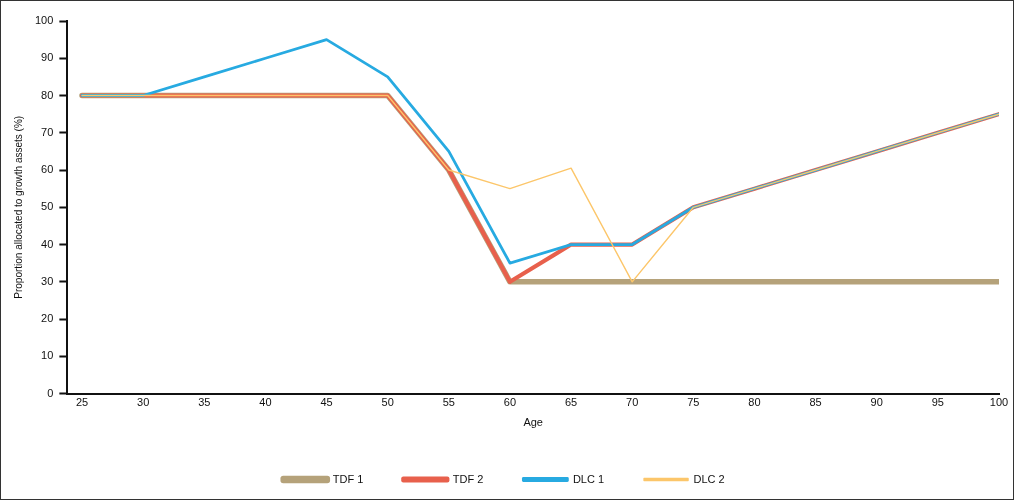 The width and height of the screenshot is (1014, 500). I want to click on x-tick-label: 30, so click(143, 402).